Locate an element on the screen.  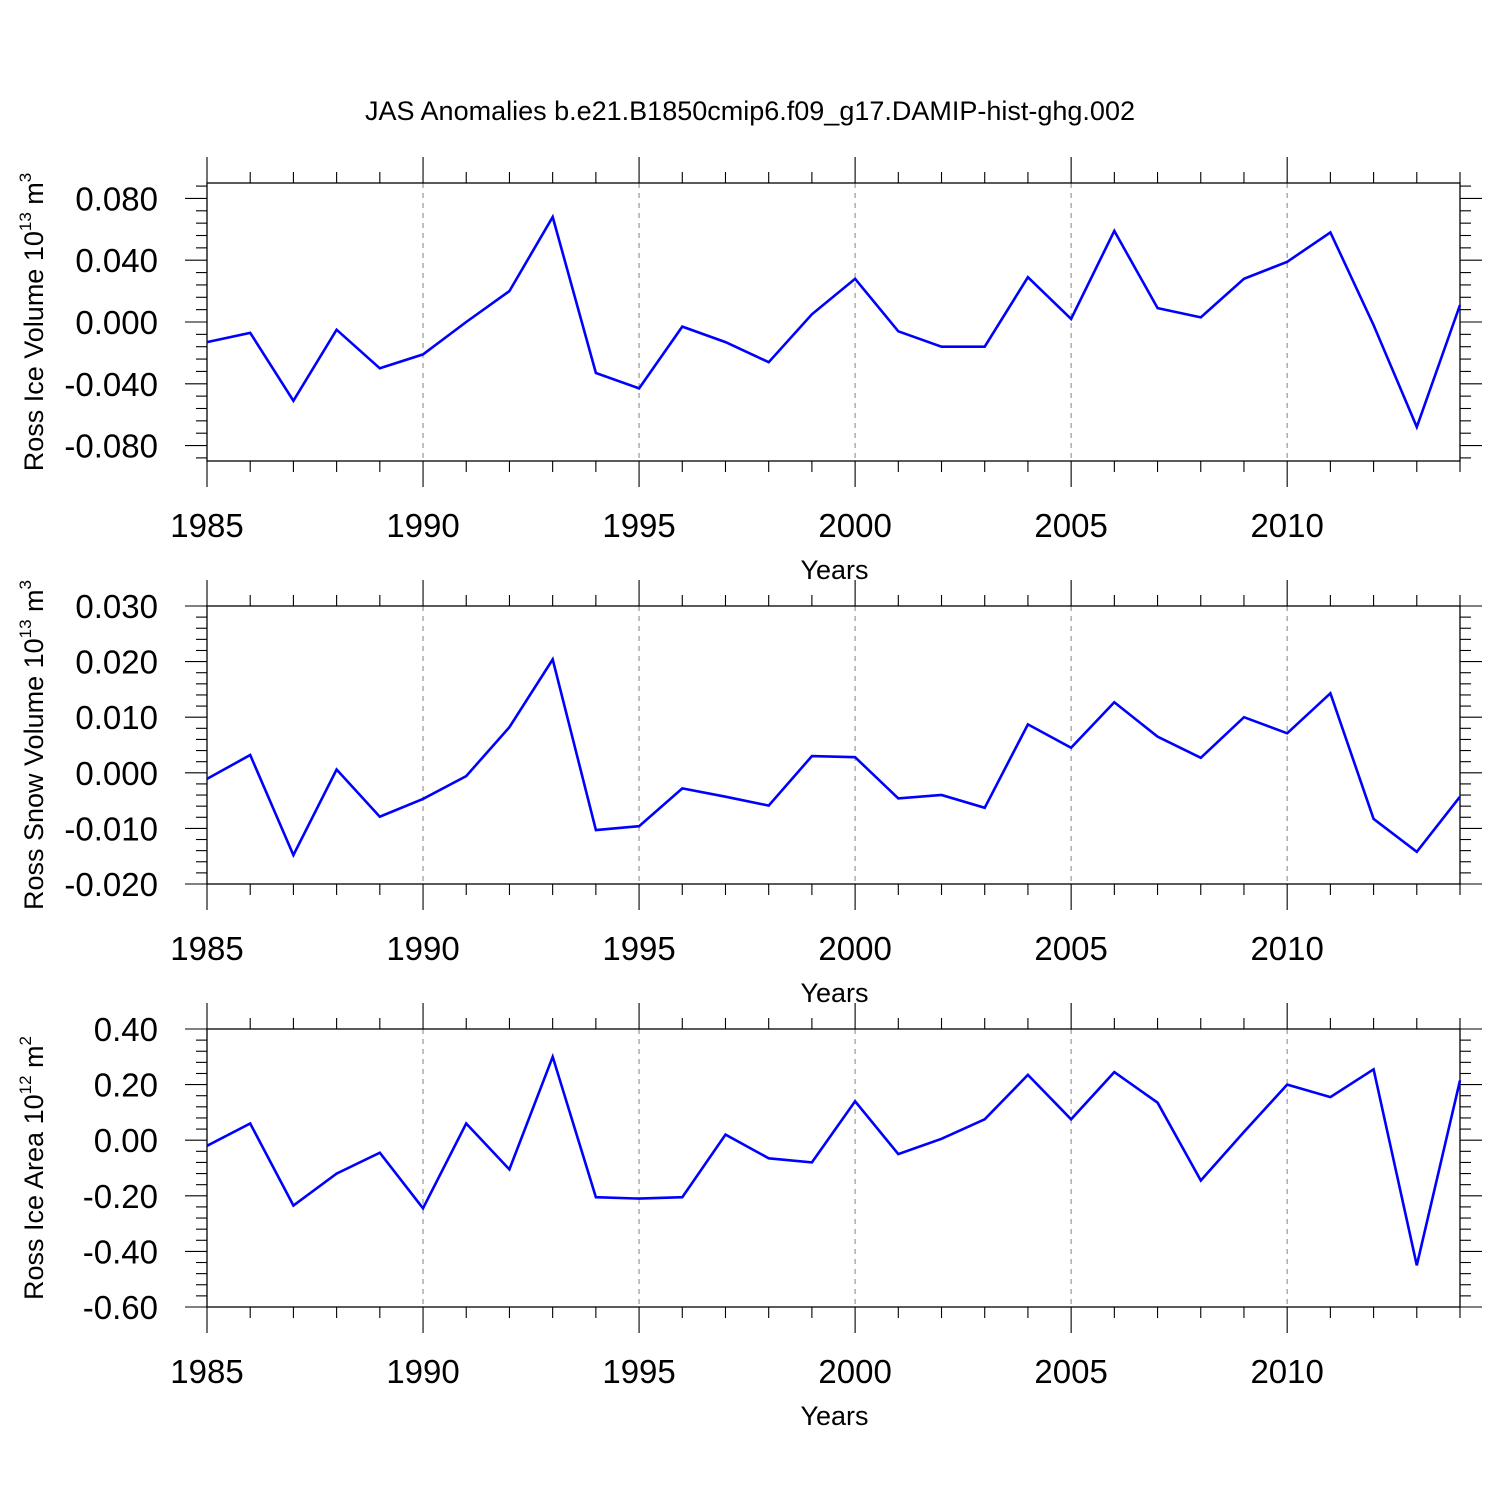
y-axis-label: Ross Snow Volume 1013 m3 is located at coordinates (32, 745).